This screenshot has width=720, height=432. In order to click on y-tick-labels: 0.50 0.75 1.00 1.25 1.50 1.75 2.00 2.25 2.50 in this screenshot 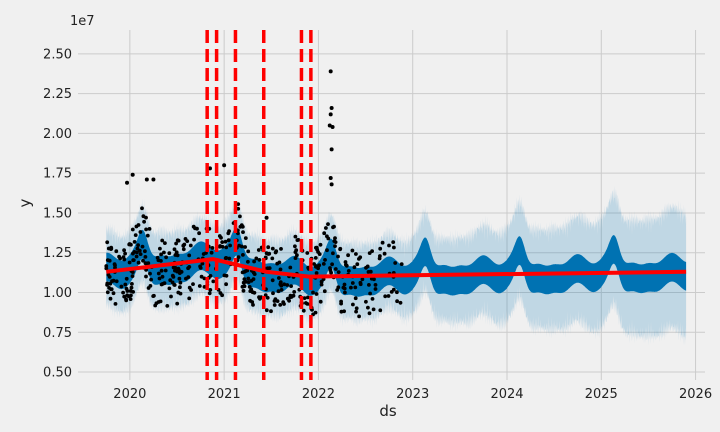, I will do `click(57, 213)`.